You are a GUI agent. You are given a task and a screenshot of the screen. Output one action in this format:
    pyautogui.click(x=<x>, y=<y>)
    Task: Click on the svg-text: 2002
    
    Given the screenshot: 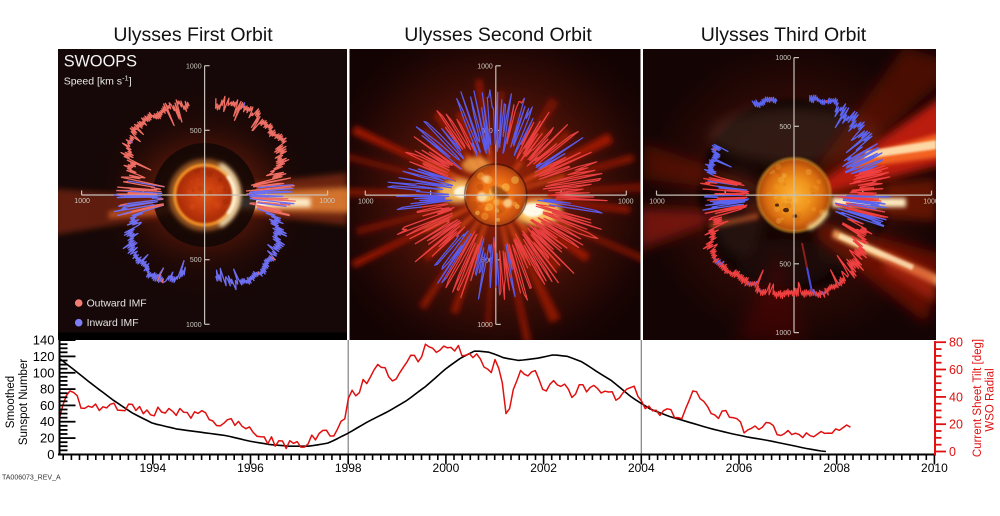 What is the action you would take?
    pyautogui.click(x=543, y=468)
    